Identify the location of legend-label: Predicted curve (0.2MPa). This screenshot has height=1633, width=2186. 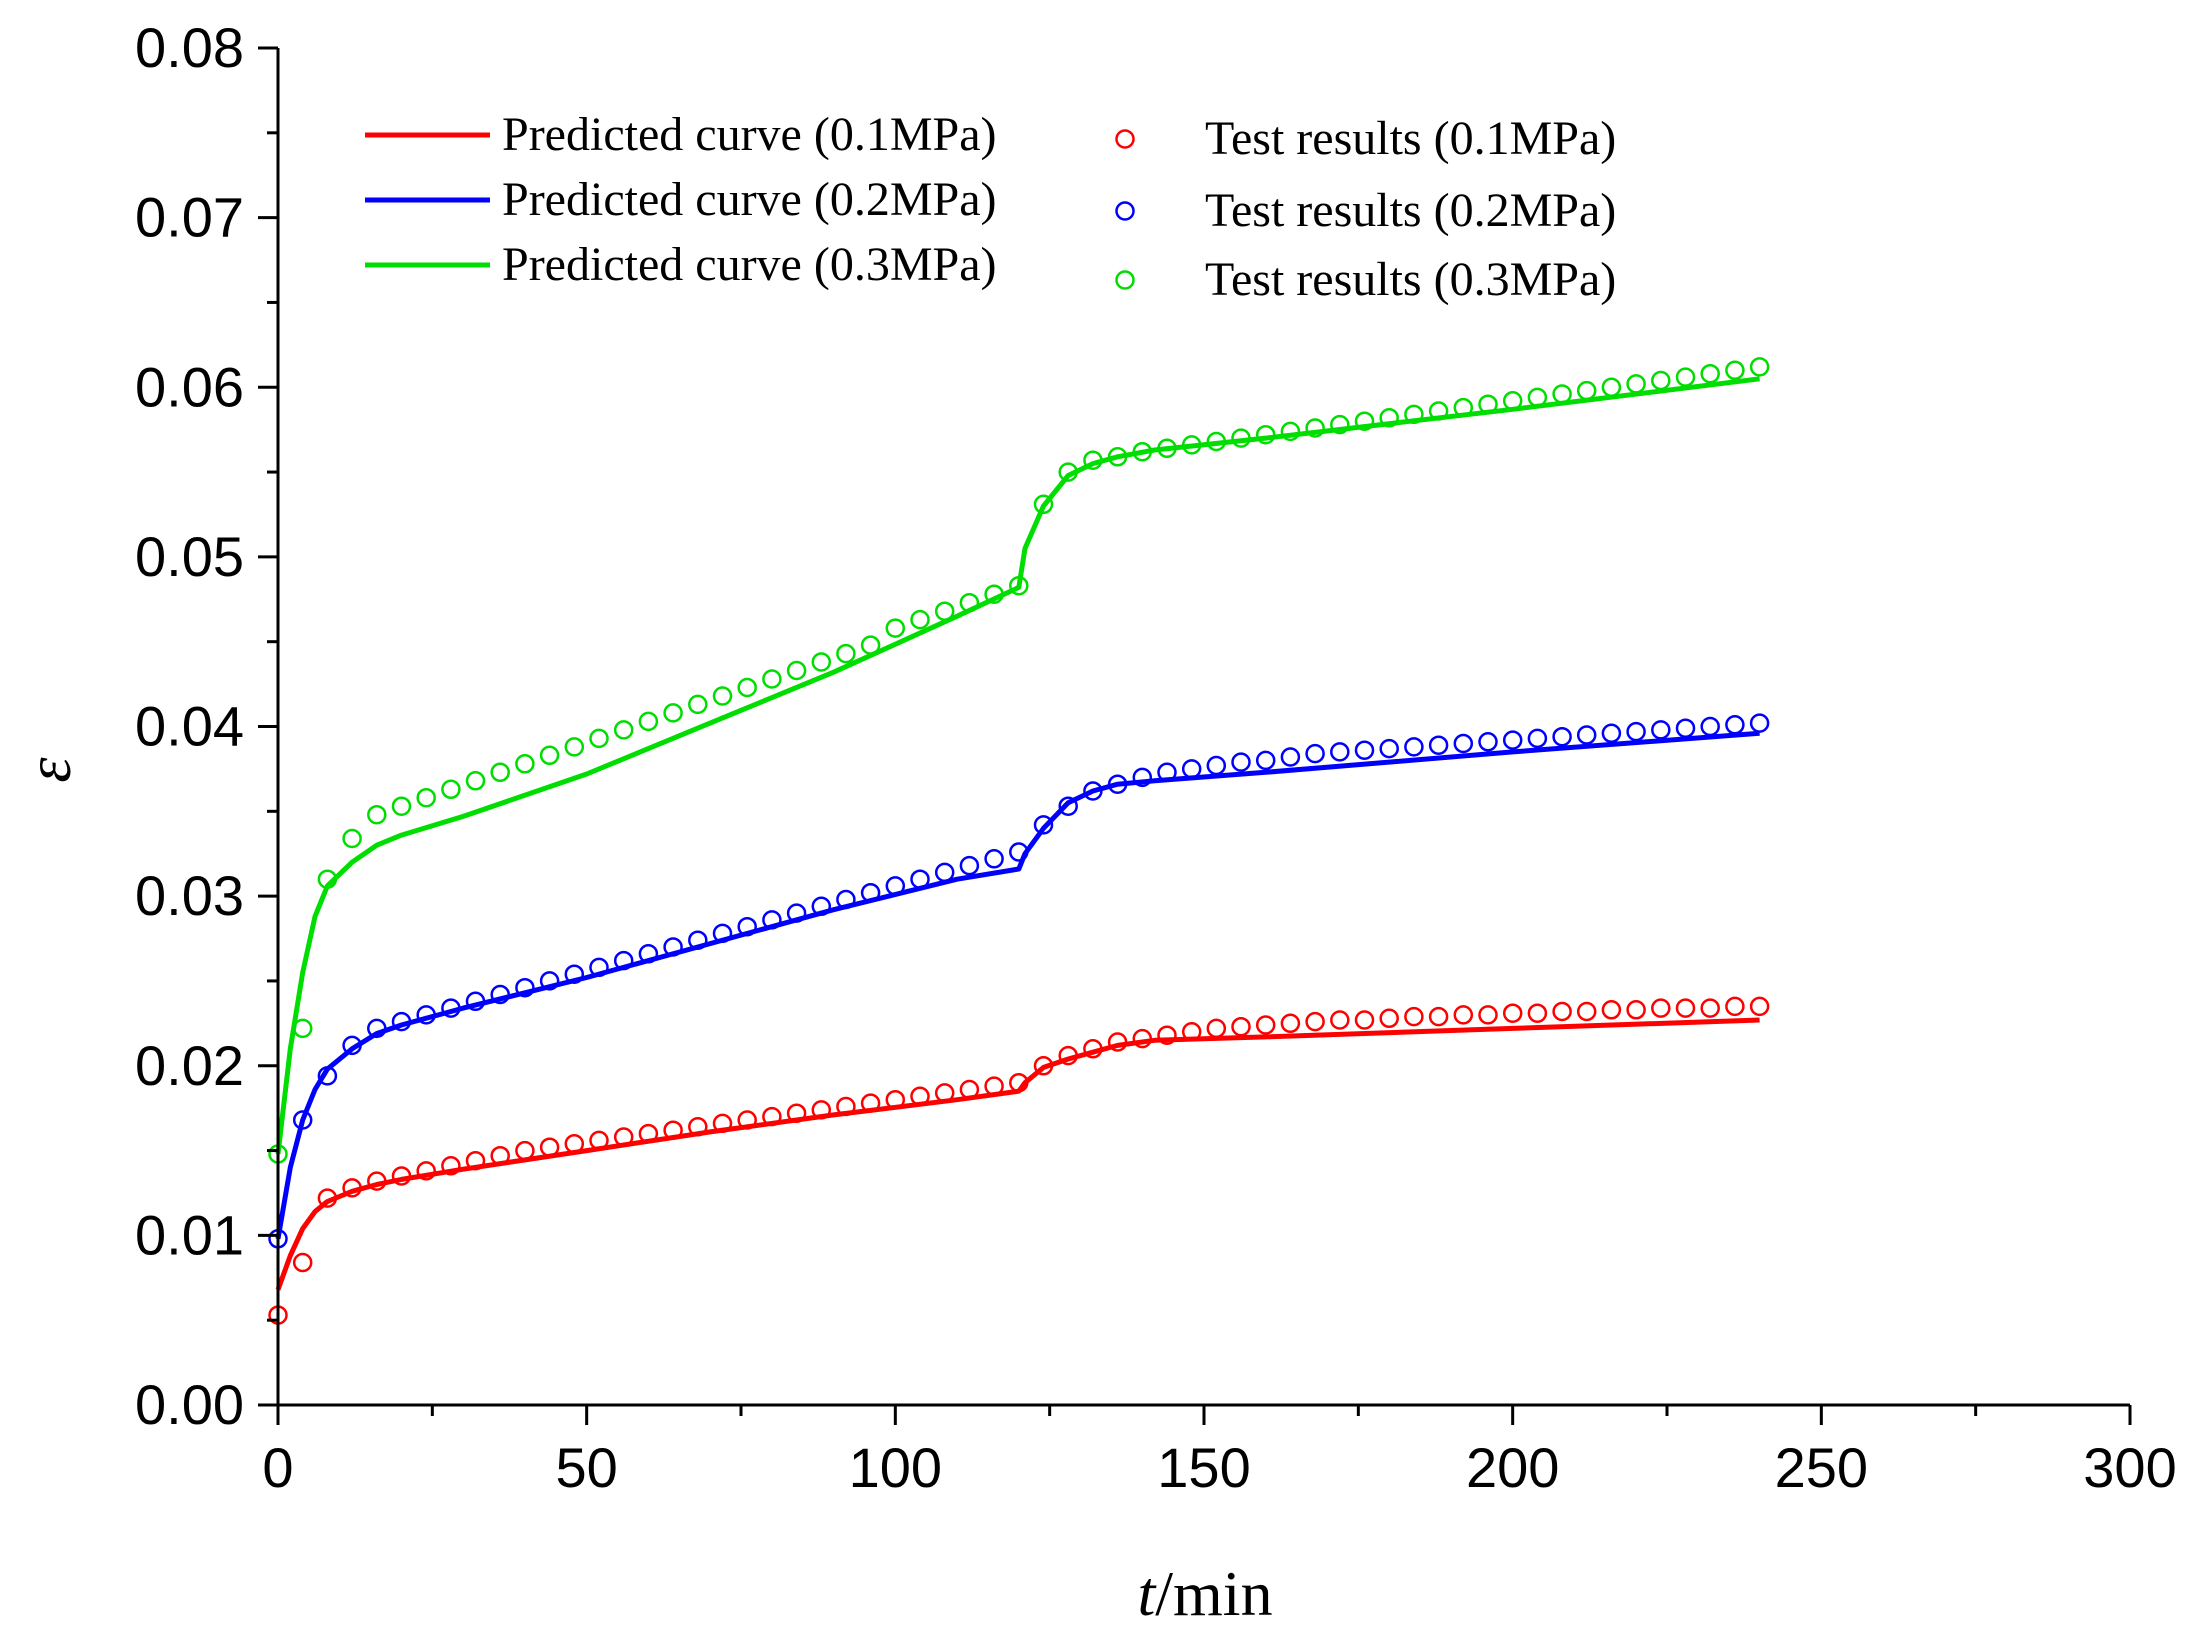
(749, 199).